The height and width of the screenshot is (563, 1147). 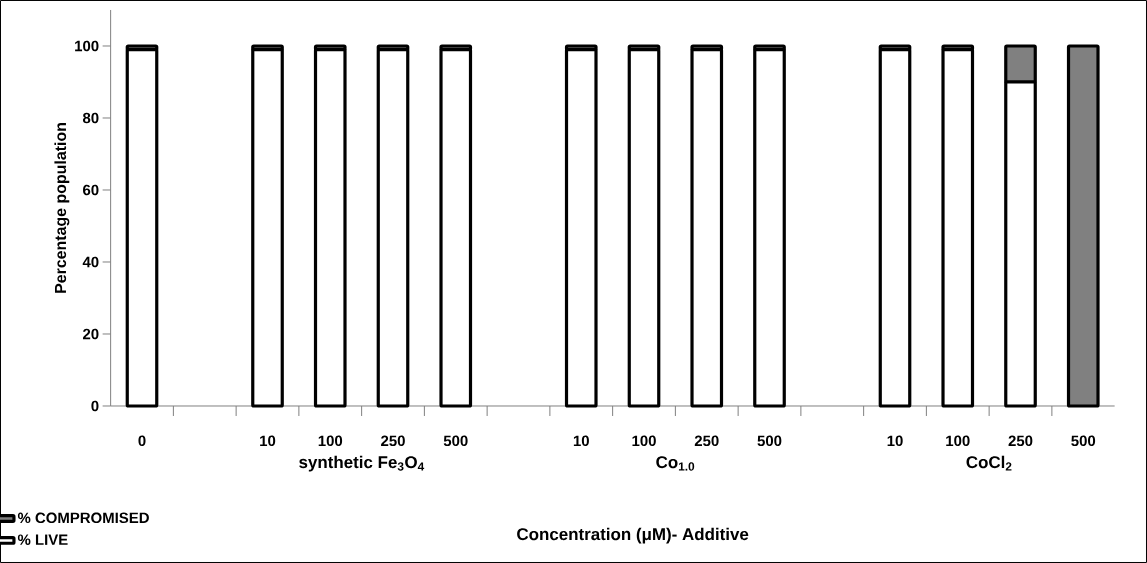 I want to click on y-tick-label: 20, so click(x=91, y=334).